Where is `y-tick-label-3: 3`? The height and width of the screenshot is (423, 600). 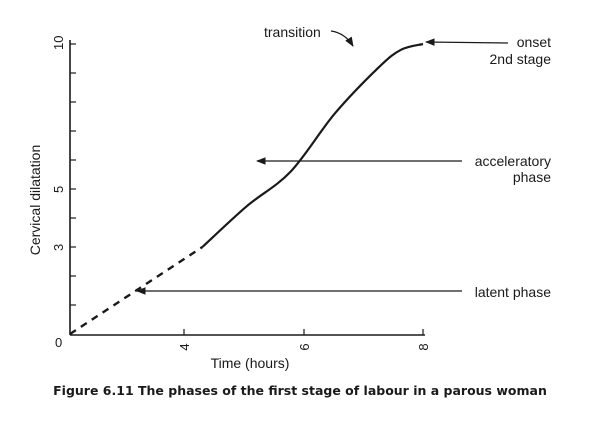
y-tick-label-3: 3 is located at coordinates (58, 247).